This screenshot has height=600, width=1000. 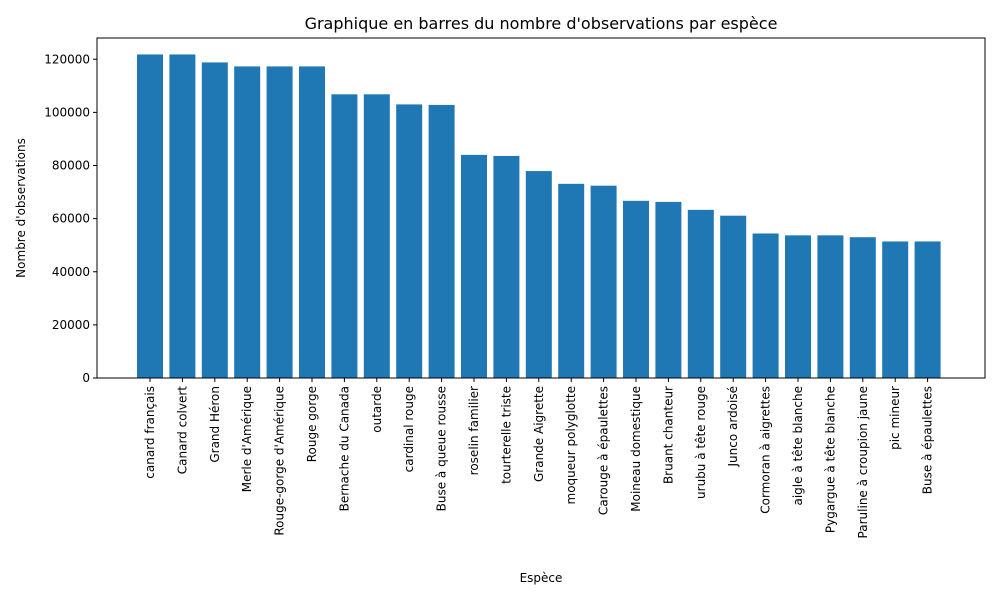 I want to click on y-tick-label: 100000, so click(x=67, y=112).